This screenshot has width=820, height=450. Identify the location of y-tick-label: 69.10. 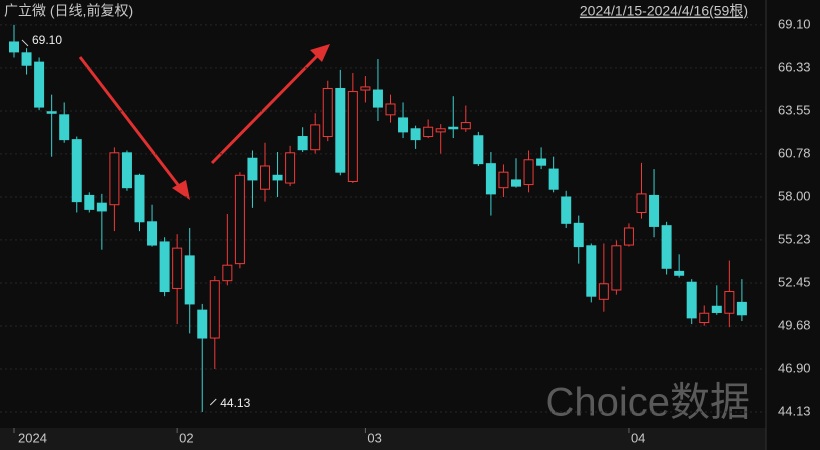
(794, 23).